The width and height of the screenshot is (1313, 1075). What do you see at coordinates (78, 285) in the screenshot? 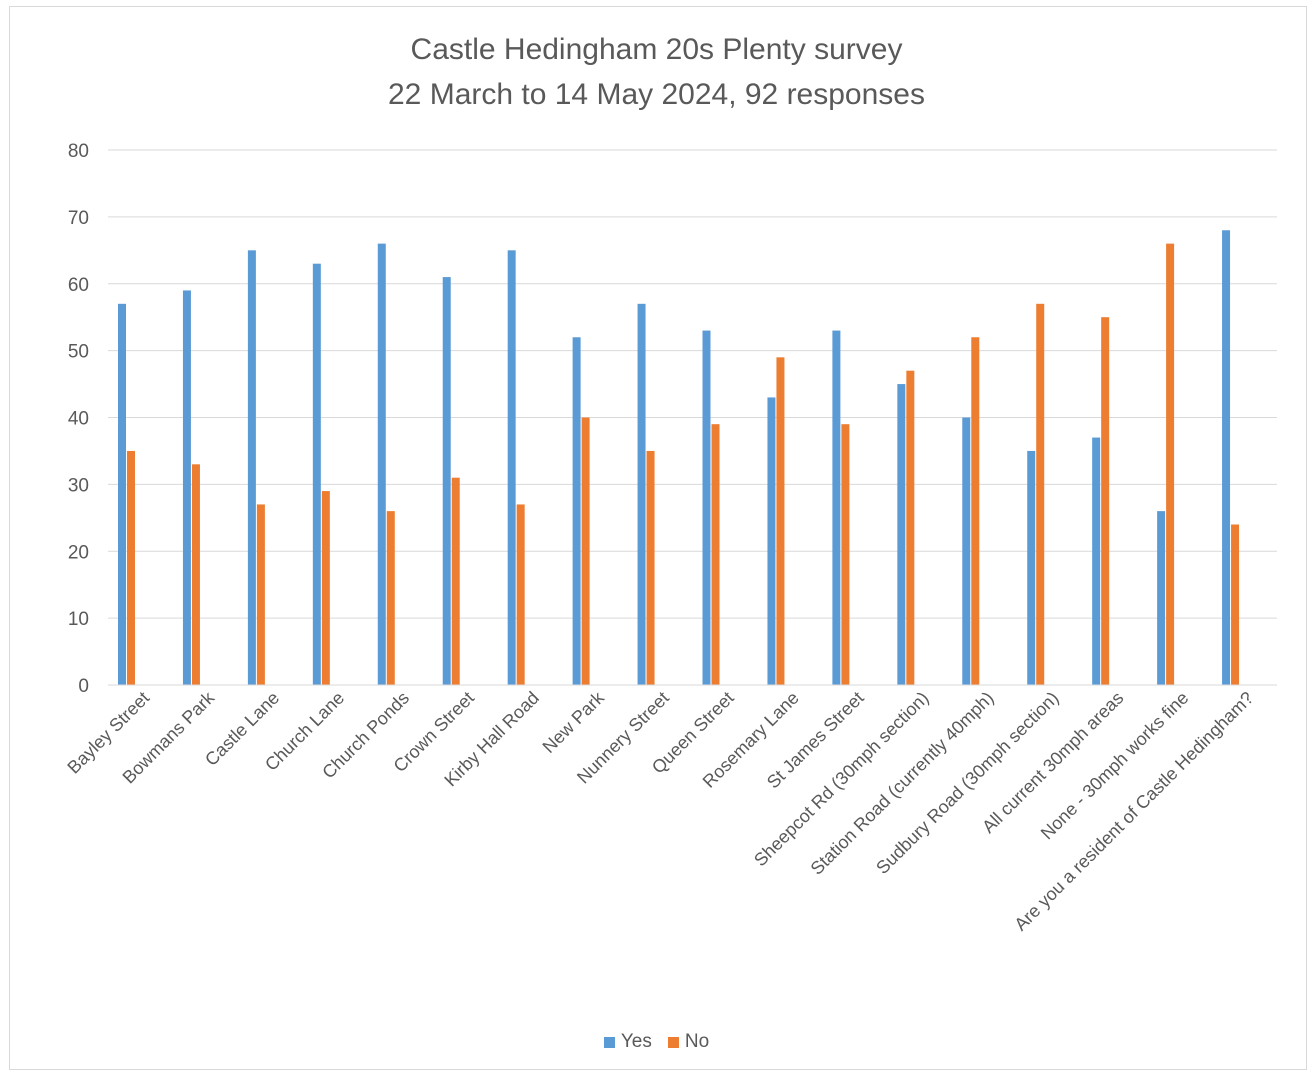
I see `y-tick-label: 60` at bounding box center [78, 285].